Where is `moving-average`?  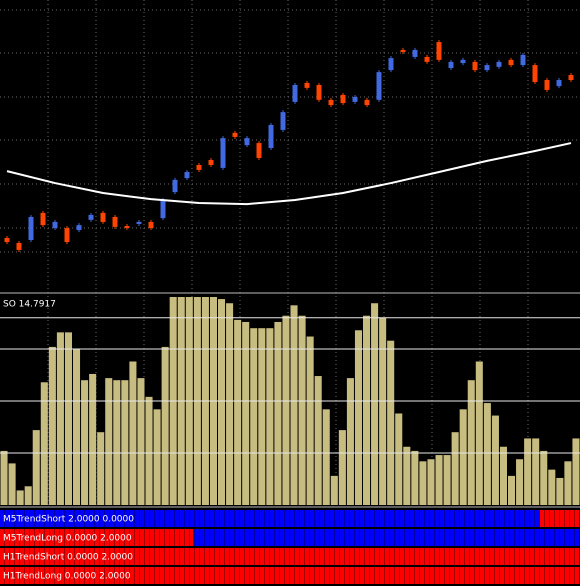 moving-average is located at coordinates (289, 174).